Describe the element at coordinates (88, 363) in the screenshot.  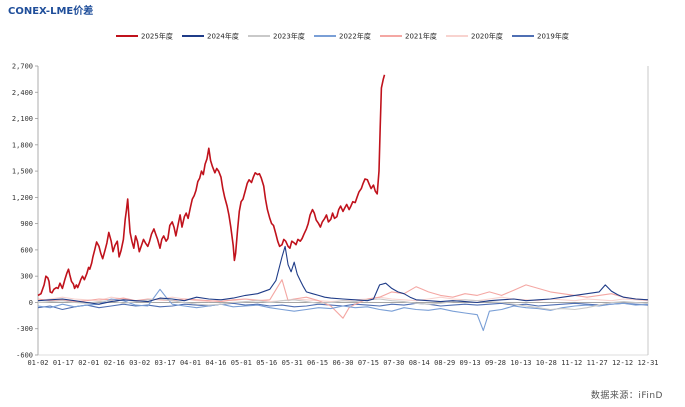
I see `x-tick-label: 02-01` at that location.